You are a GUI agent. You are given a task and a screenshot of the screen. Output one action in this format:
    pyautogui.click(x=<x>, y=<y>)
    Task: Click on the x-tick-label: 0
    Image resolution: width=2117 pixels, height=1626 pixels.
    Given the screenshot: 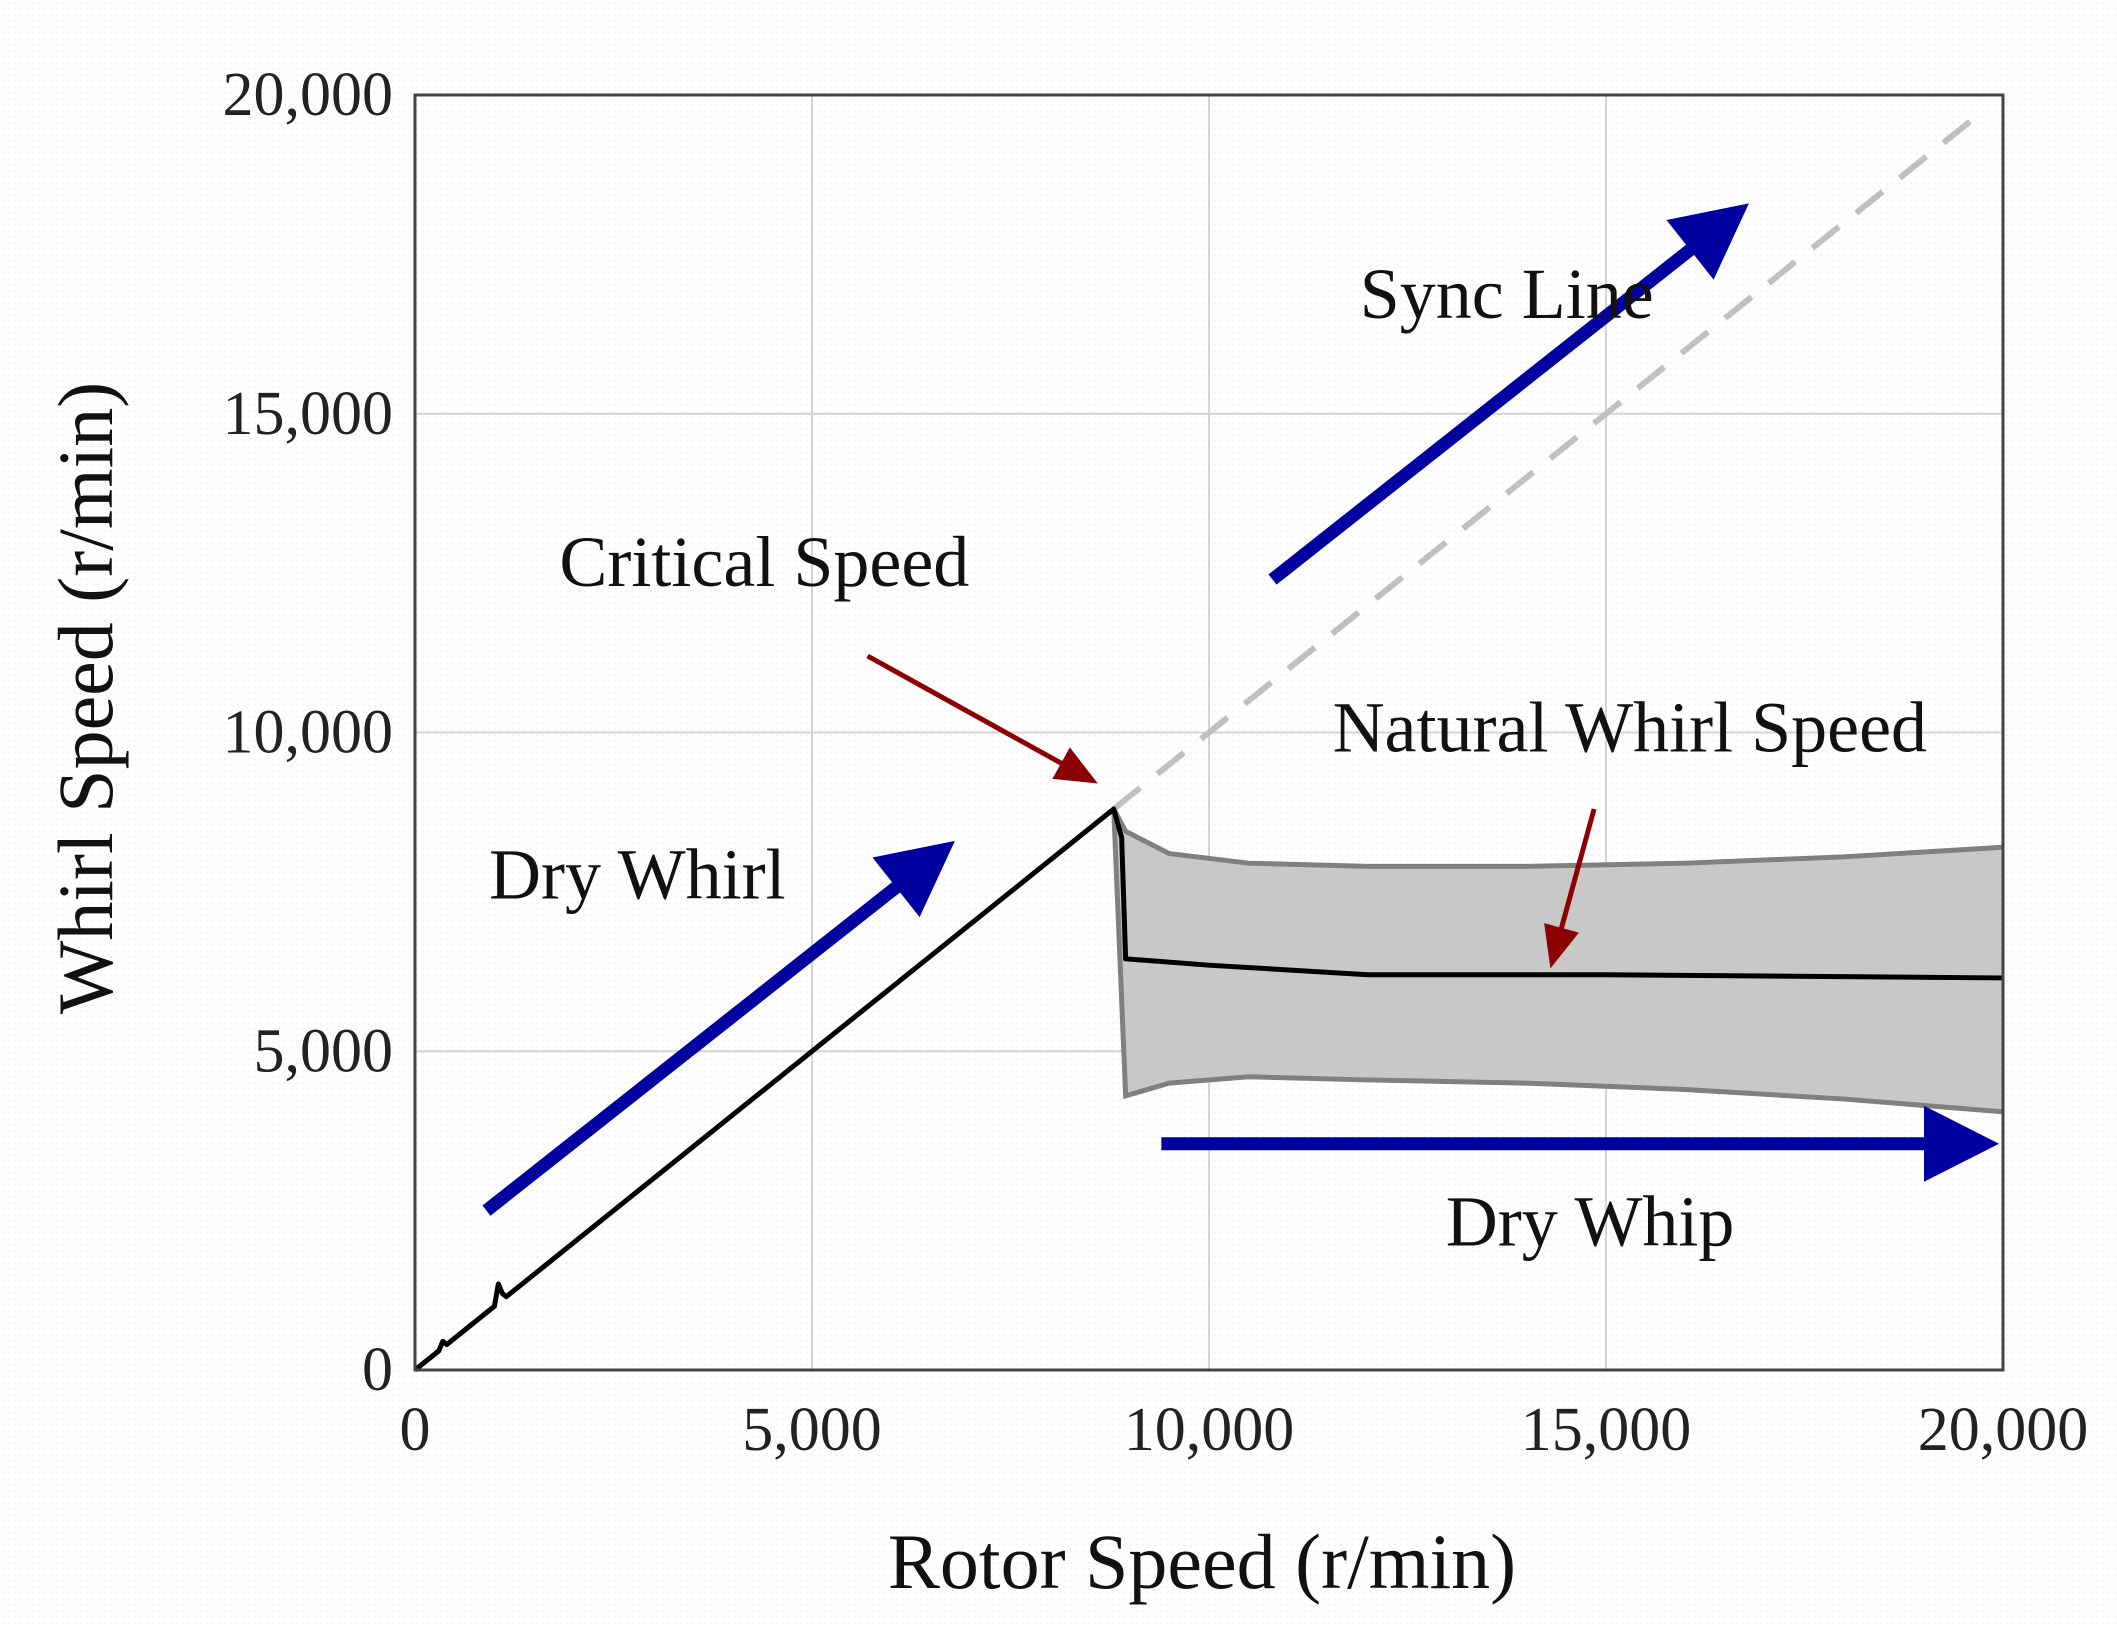 What is the action you would take?
    pyautogui.click(x=415, y=1430)
    